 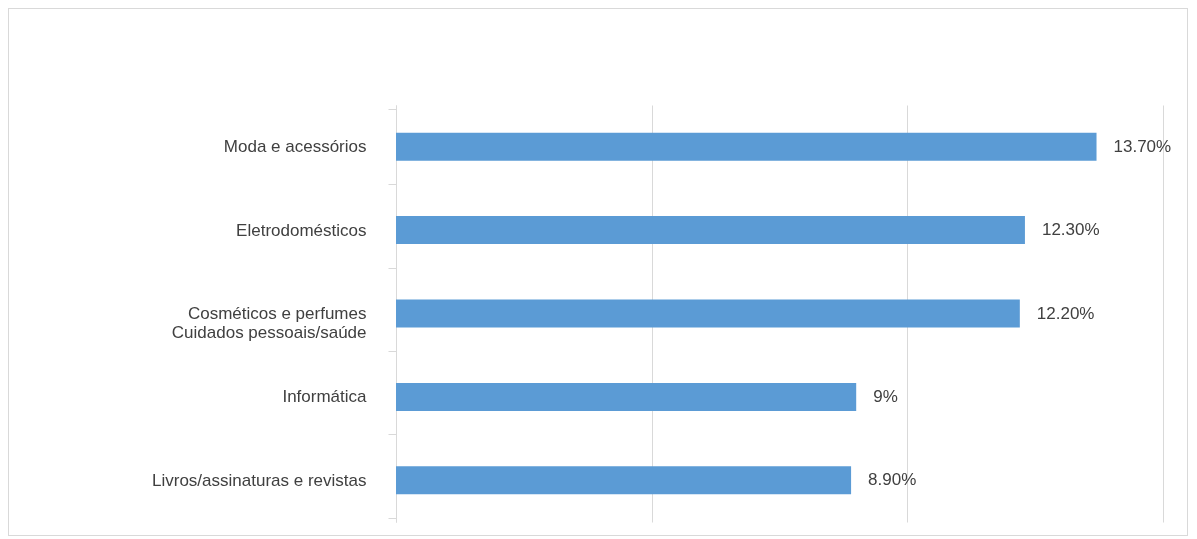 I want to click on data-label: 13.70%, so click(x=1142, y=146).